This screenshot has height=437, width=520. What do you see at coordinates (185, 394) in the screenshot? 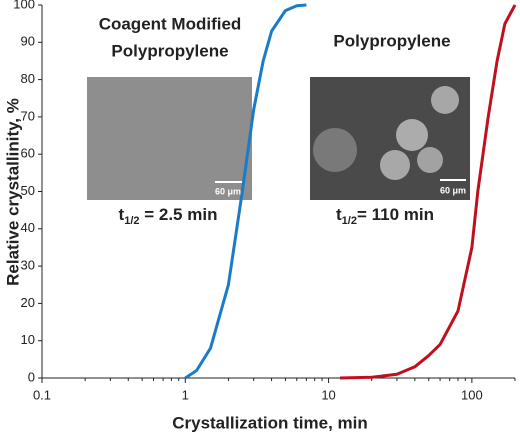
I see `x-tick-label: 1` at bounding box center [185, 394].